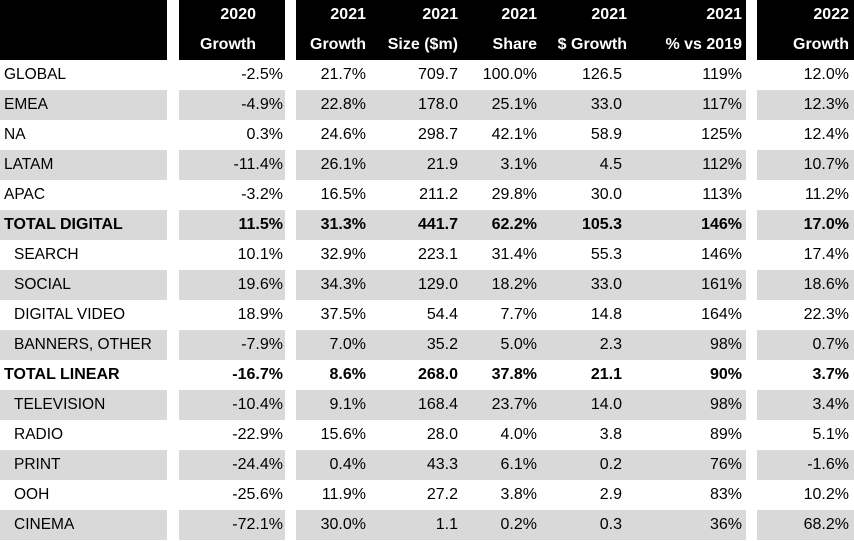 The image size is (854, 541). I want to click on table-cell: 25.1%, so click(514, 104).